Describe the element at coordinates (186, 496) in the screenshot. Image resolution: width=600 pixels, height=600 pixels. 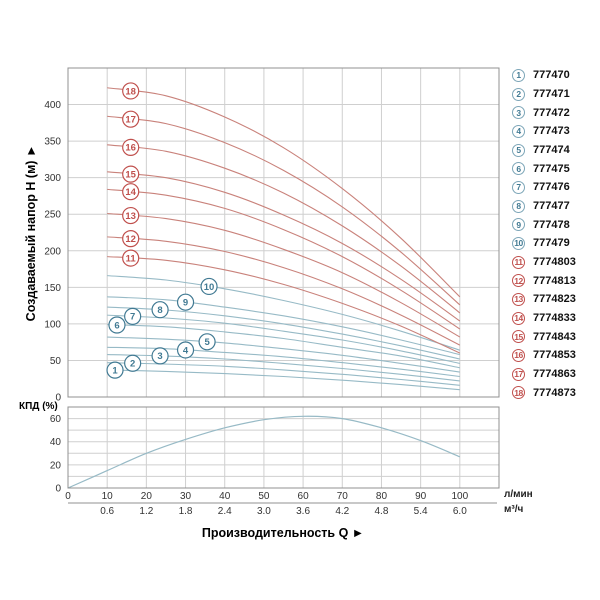
I see `x-tick-lmin: 30` at that location.